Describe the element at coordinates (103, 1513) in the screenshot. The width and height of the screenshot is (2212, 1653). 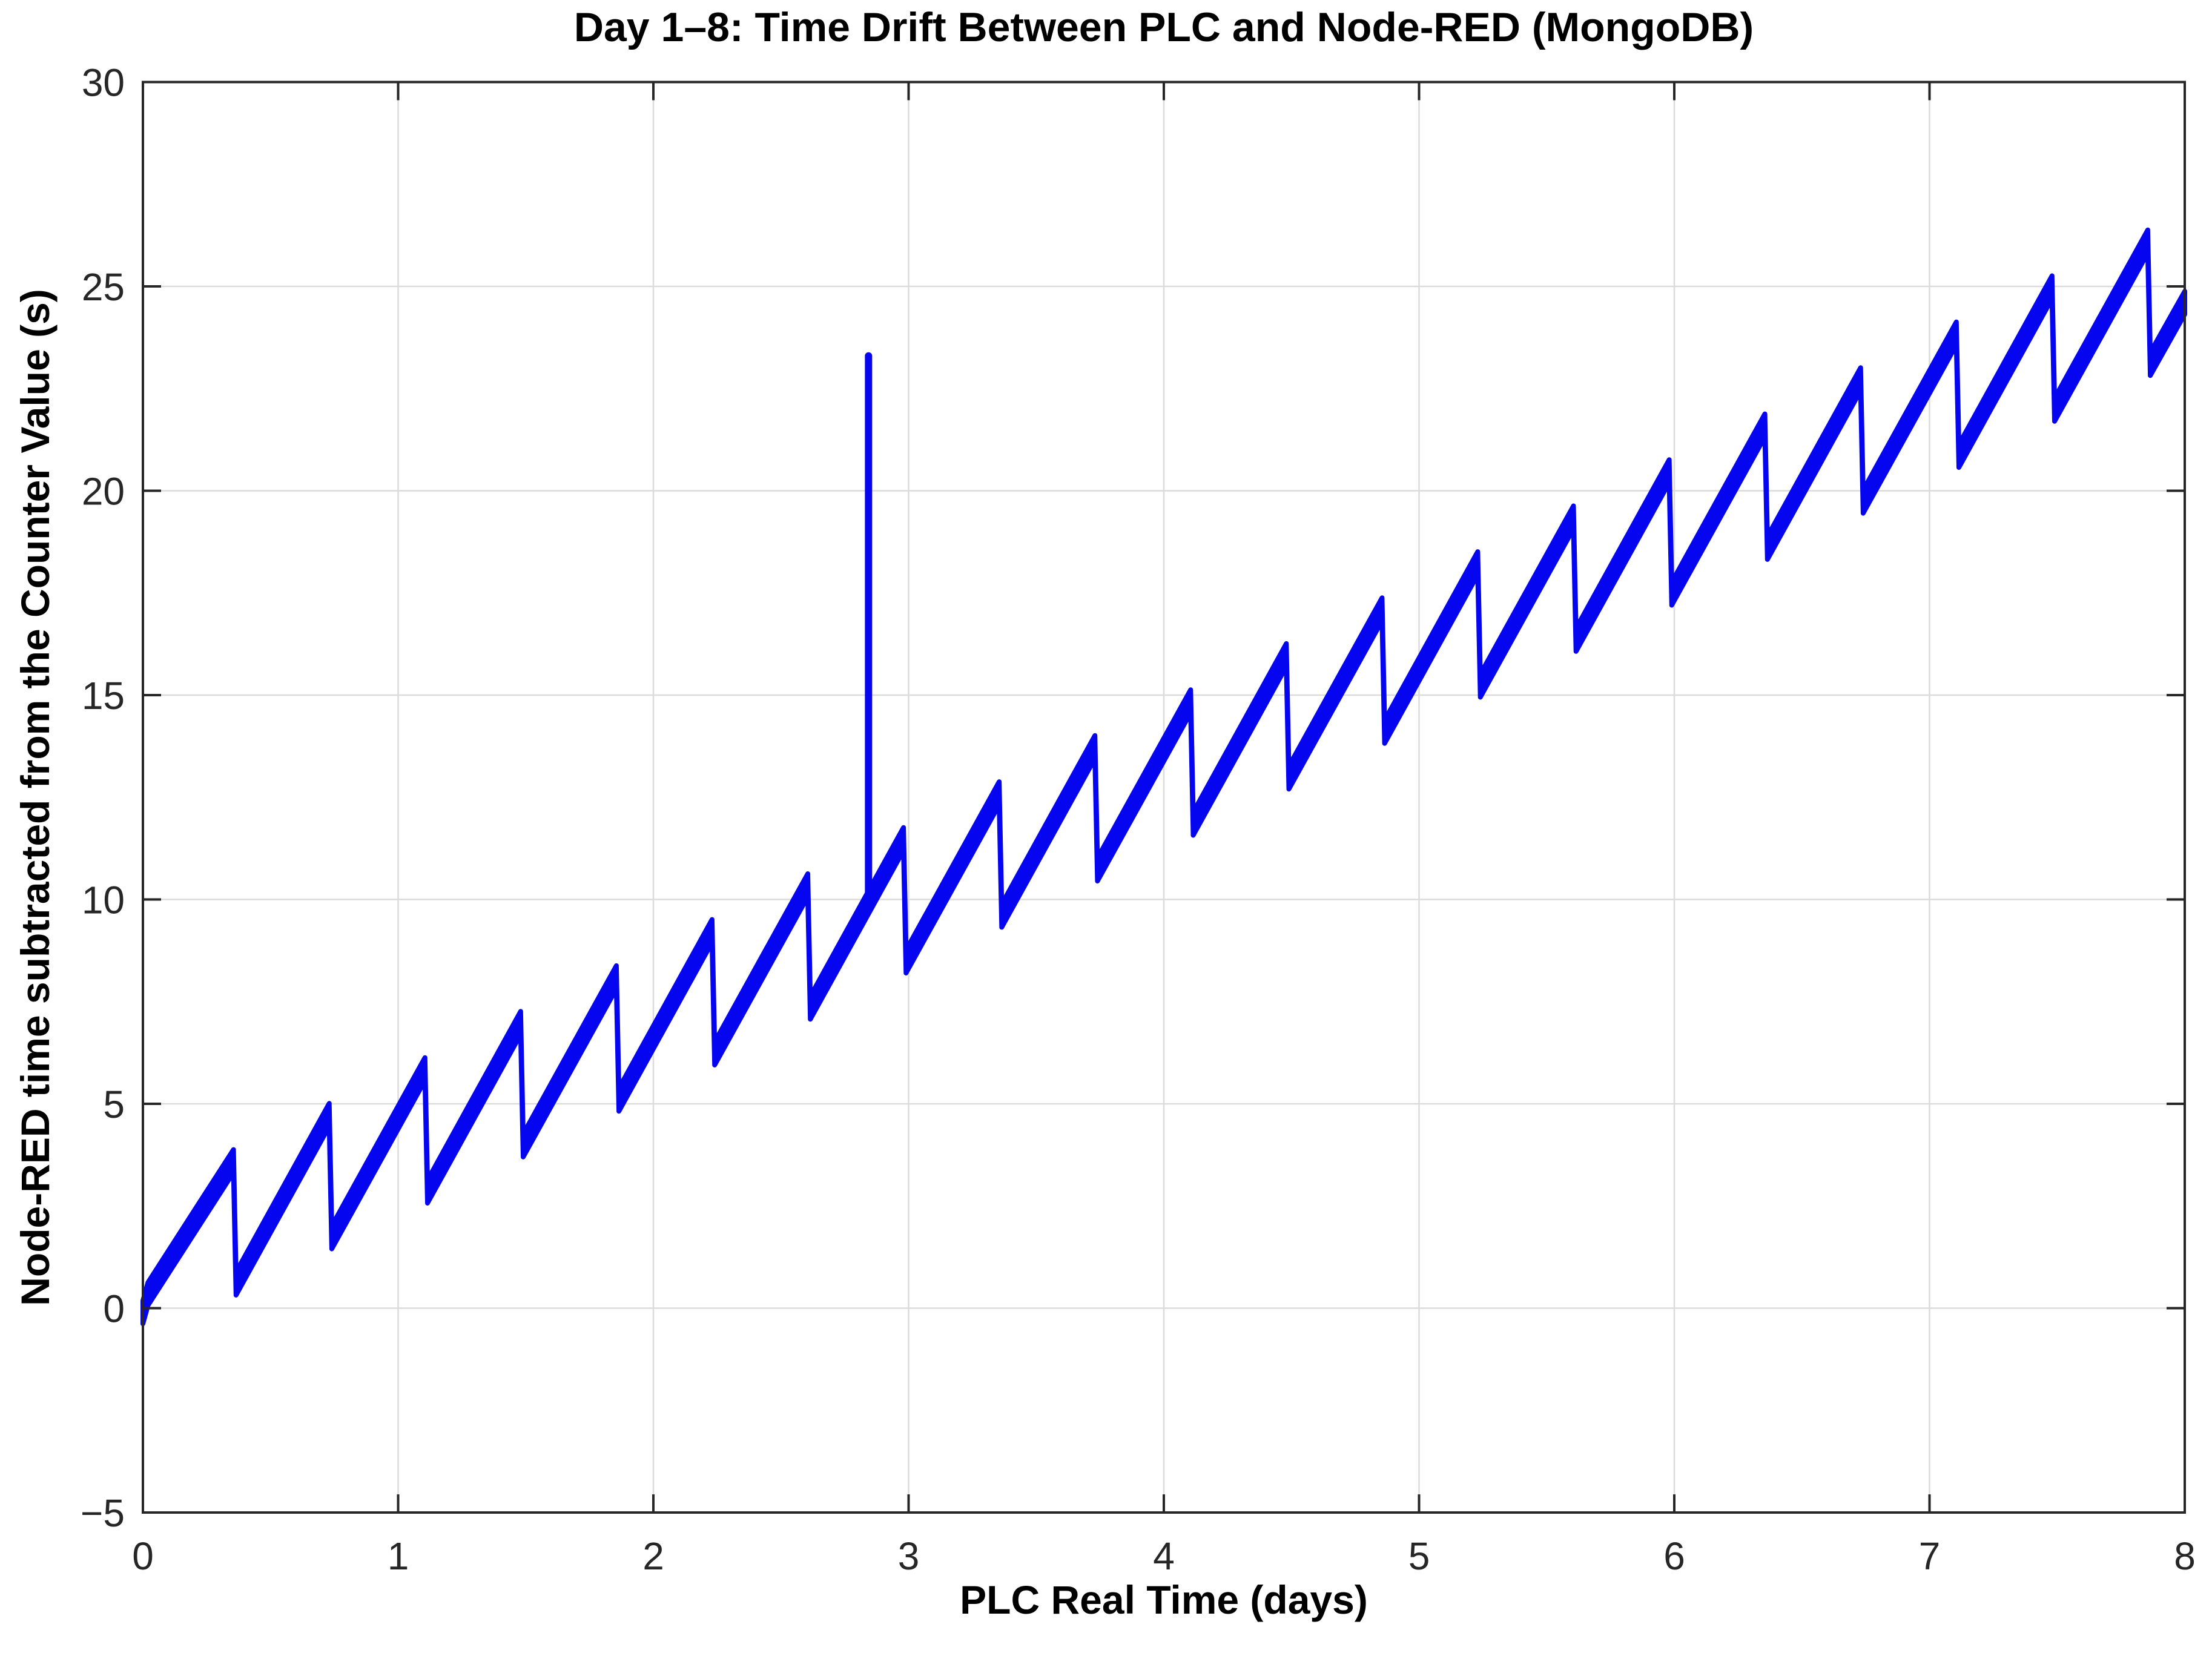
I see `y-tick-label: −5` at that location.